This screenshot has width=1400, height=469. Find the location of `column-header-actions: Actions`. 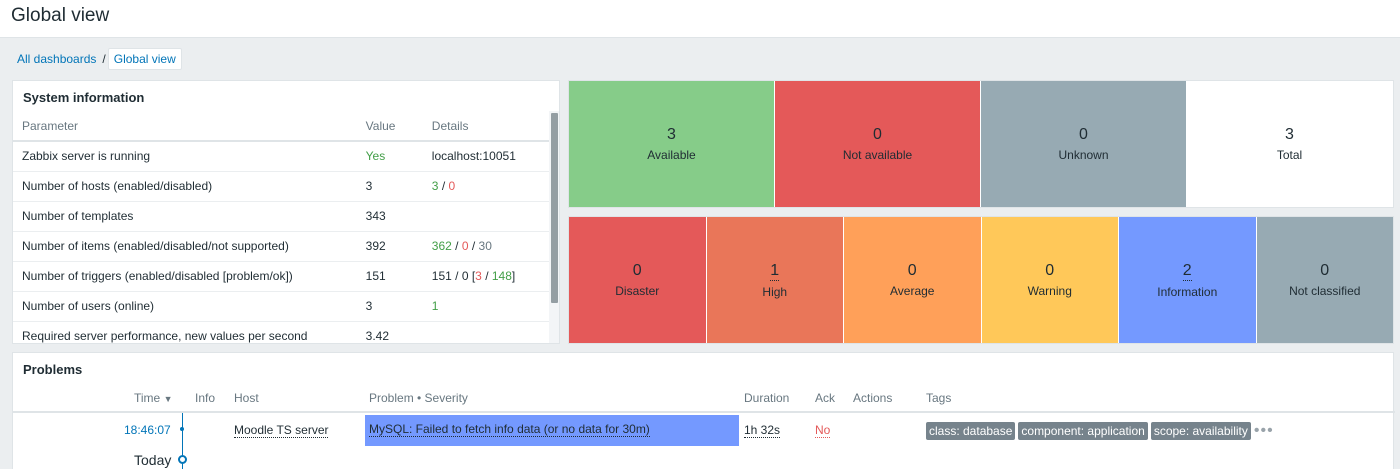

column-header-actions: Actions is located at coordinates (873, 398).